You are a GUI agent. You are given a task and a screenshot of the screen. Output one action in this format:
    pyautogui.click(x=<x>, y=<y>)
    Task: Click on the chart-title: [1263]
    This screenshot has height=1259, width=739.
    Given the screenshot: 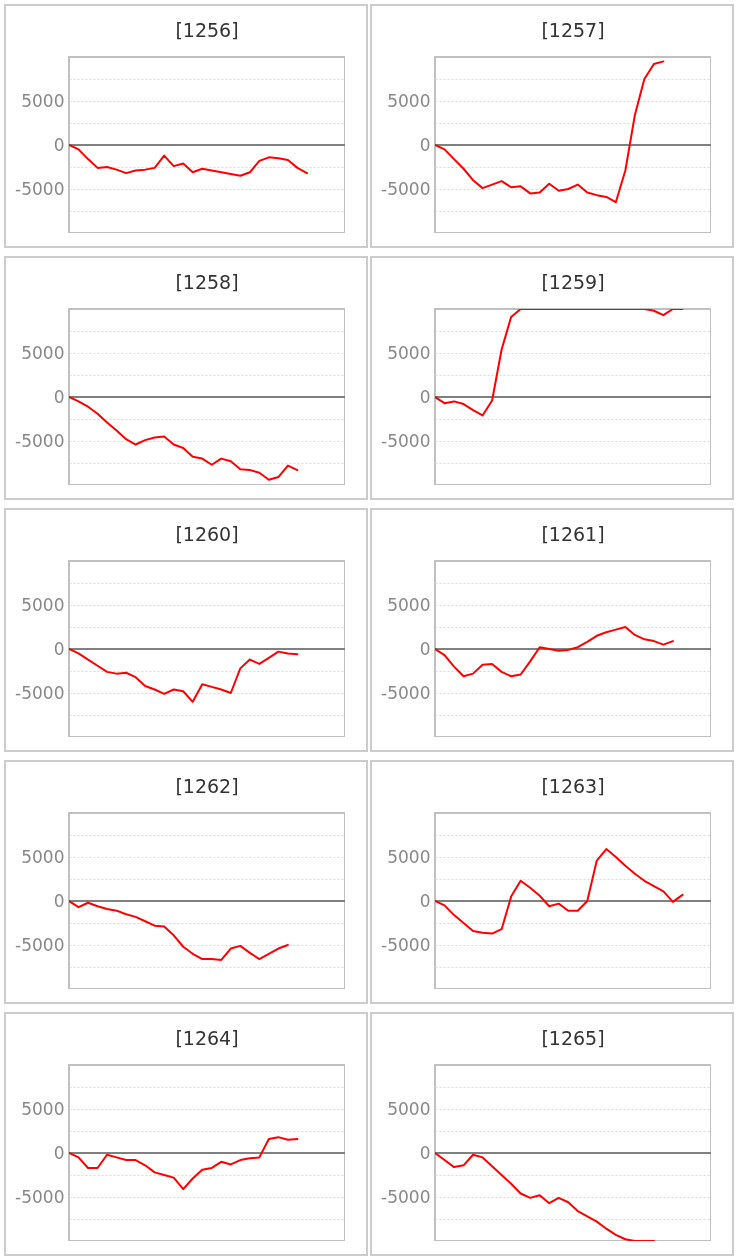 What is the action you would take?
    pyautogui.click(x=573, y=786)
    